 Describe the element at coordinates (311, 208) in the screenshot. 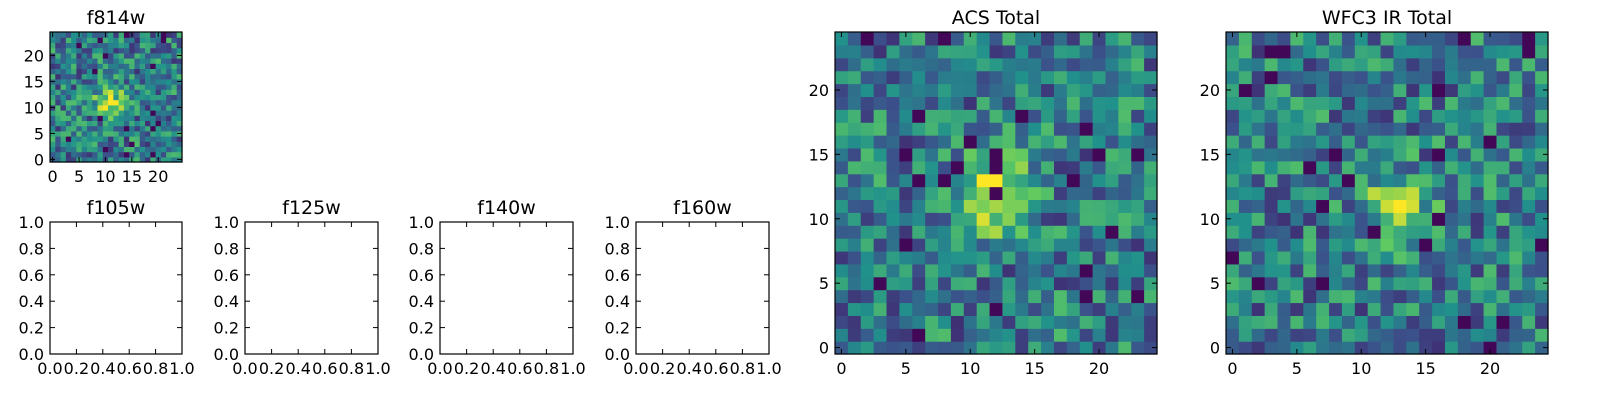

I see `panel-title: f125w` at that location.